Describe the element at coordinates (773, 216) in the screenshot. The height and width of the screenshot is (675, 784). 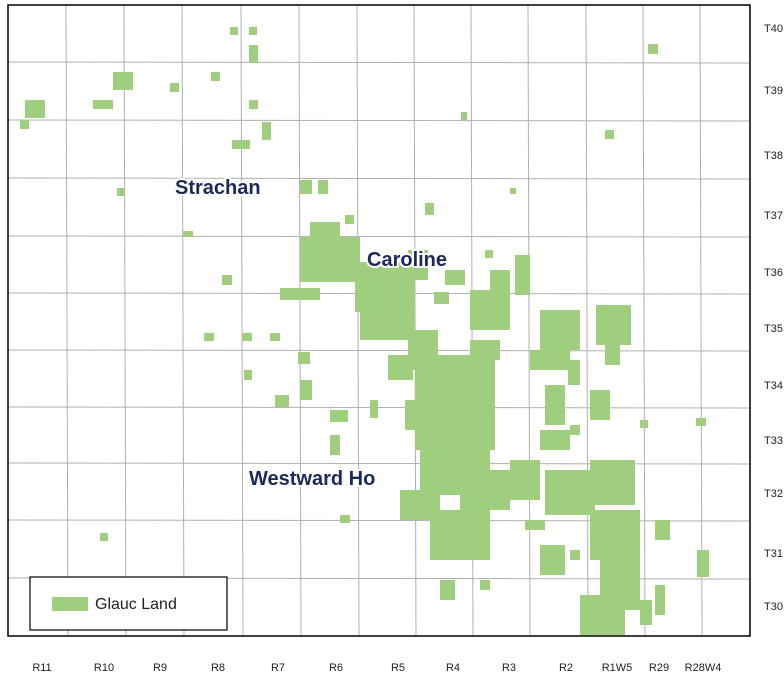
I see `township-label: T37` at that location.